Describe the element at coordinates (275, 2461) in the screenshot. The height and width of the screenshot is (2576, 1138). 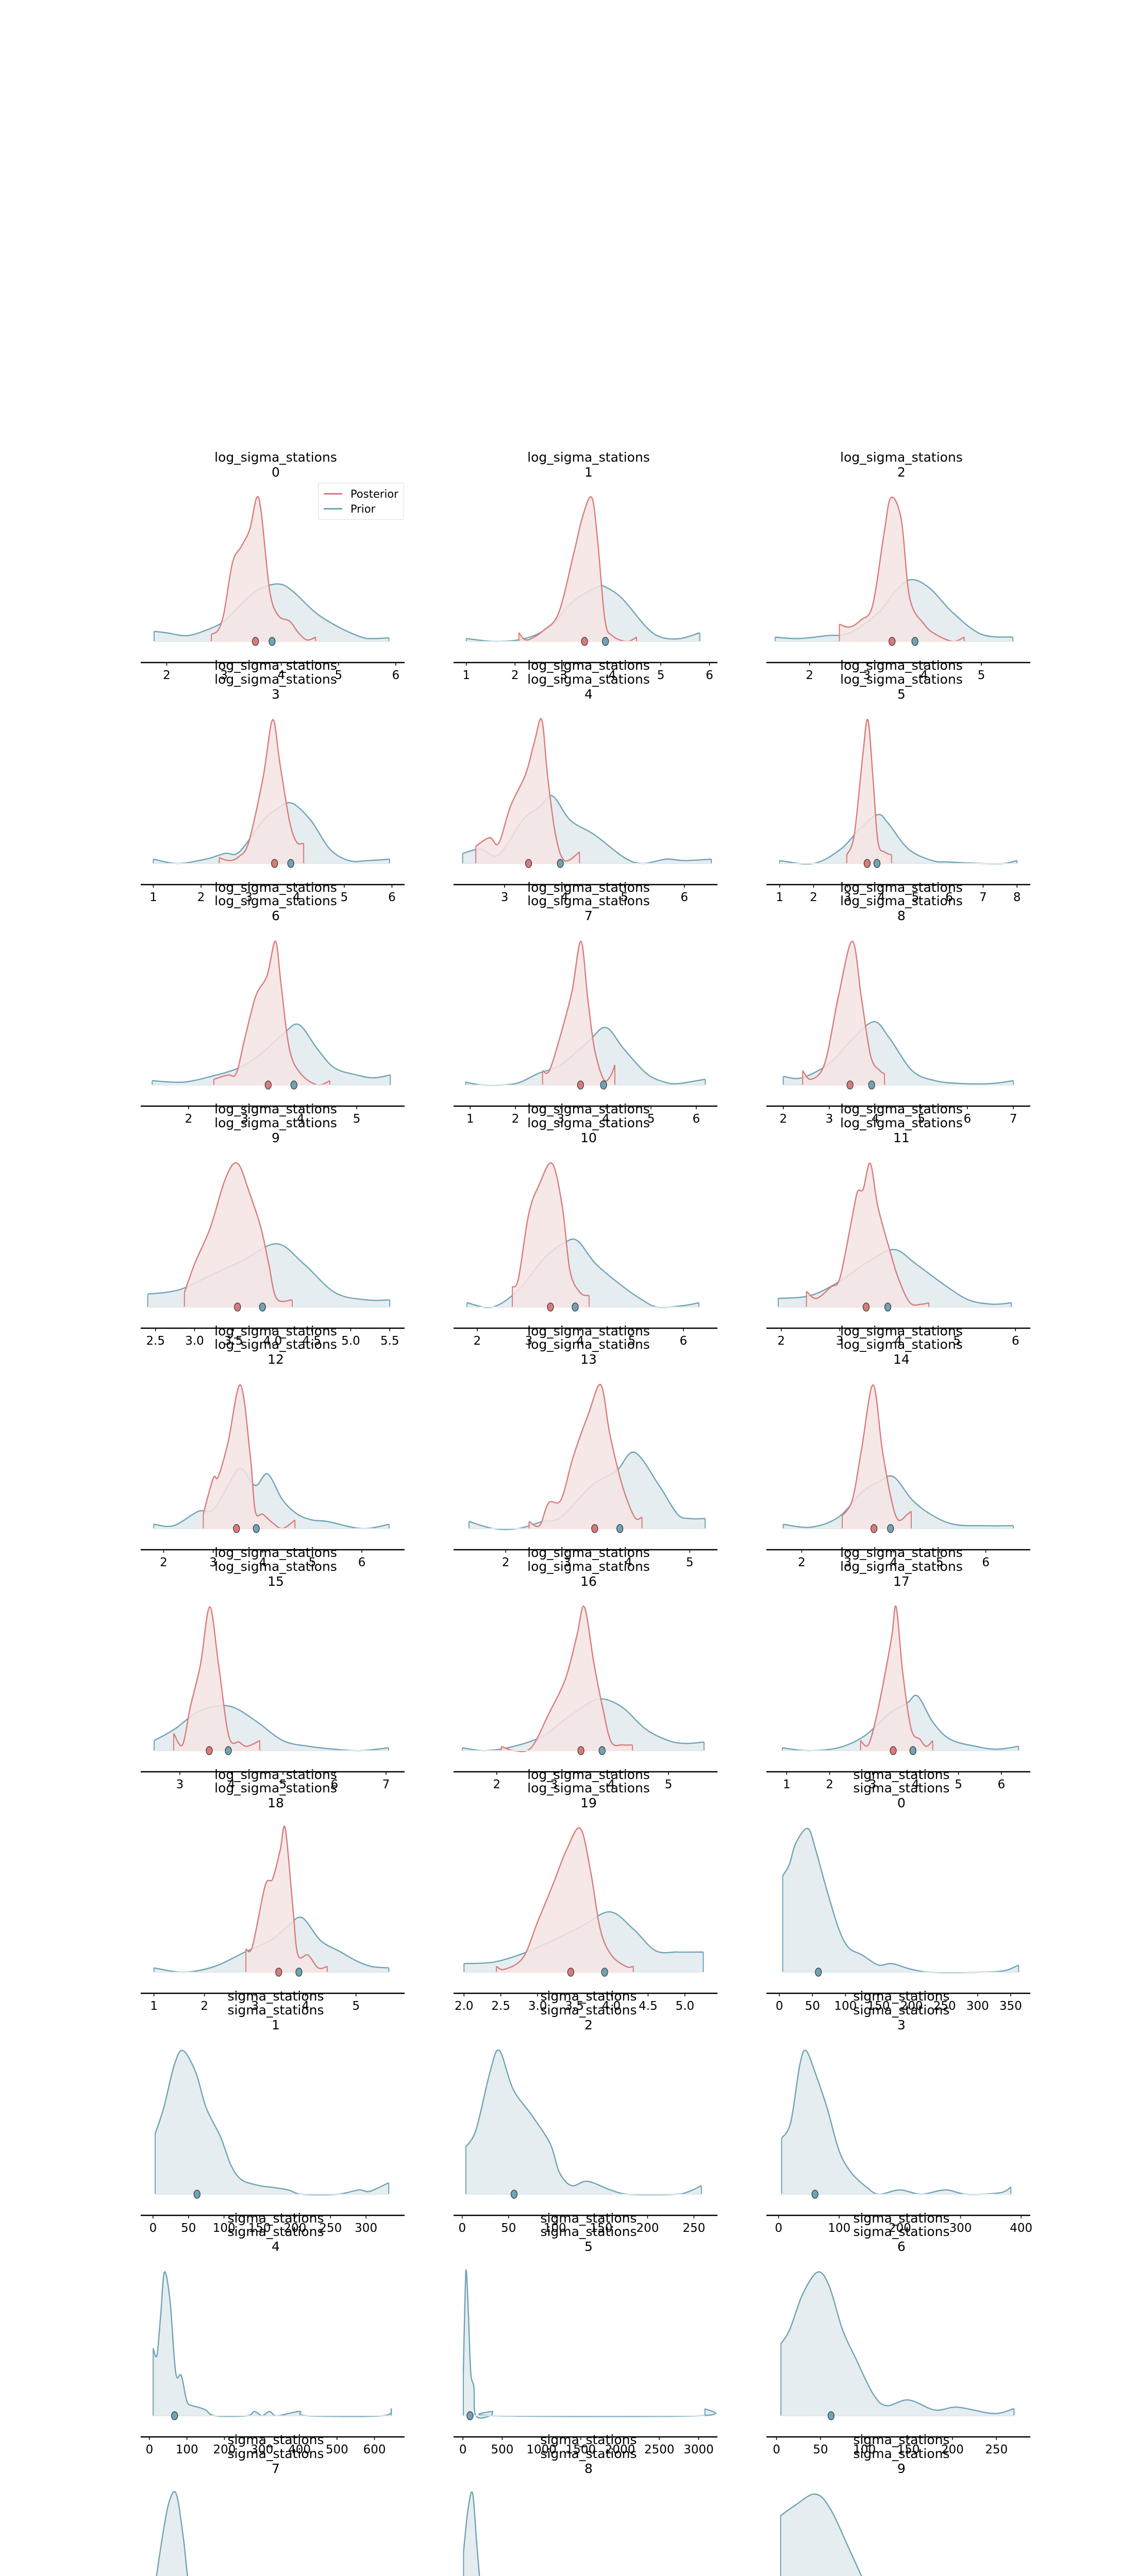
I see `subplot-title: sigma_stations 7` at that location.